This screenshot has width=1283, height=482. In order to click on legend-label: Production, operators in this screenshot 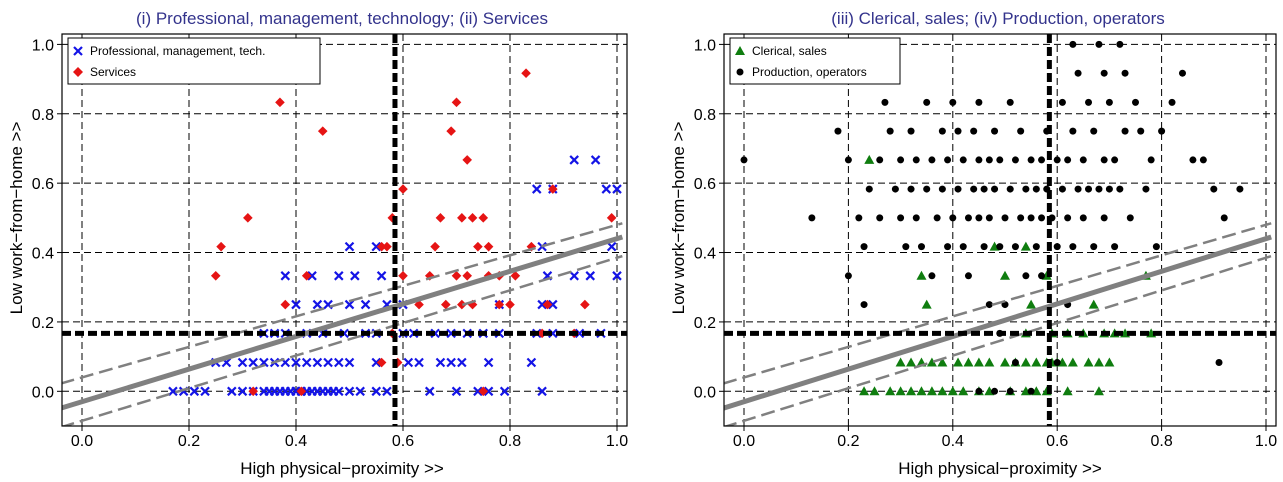, I will do `click(809, 72)`.